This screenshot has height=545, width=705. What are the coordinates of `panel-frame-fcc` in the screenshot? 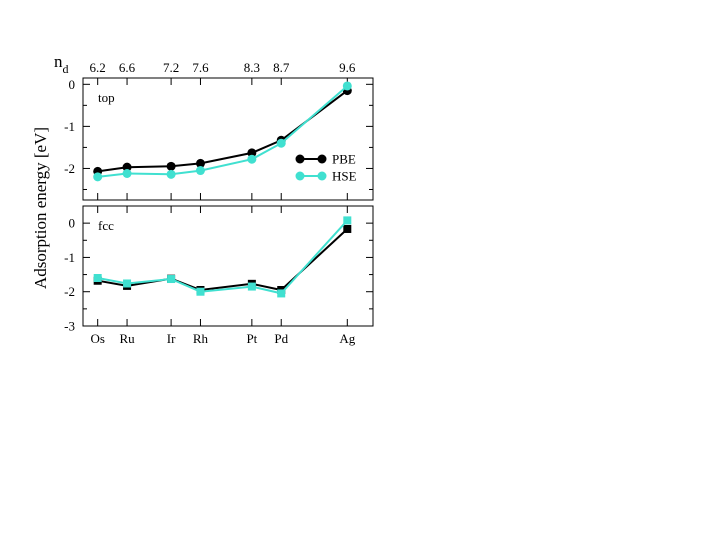 It's located at (228, 266).